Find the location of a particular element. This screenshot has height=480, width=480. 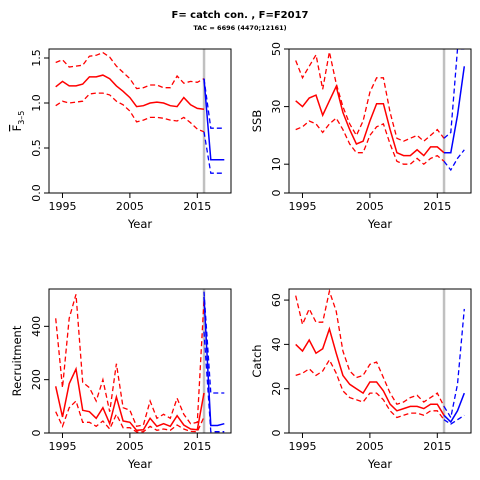

y-axis-label: Recruitment is located at coordinates (17, 360).